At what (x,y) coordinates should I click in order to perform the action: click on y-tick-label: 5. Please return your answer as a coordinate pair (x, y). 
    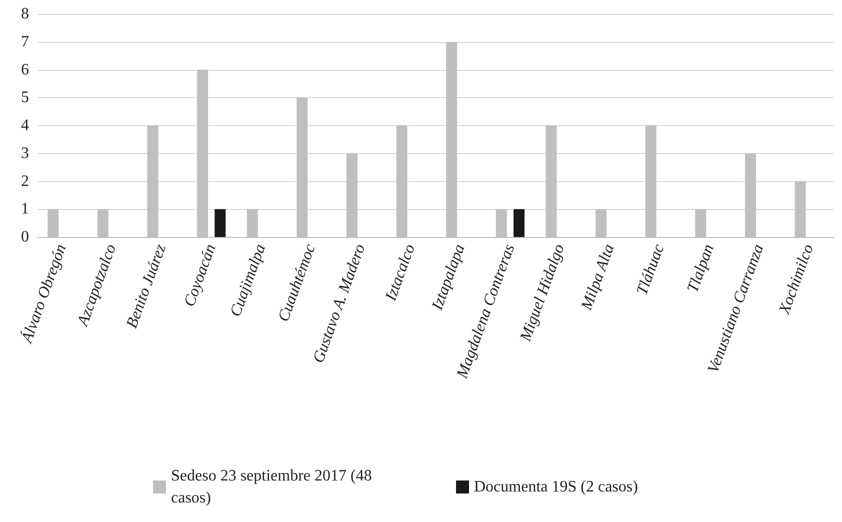
    Looking at the image, I should click on (25, 97).